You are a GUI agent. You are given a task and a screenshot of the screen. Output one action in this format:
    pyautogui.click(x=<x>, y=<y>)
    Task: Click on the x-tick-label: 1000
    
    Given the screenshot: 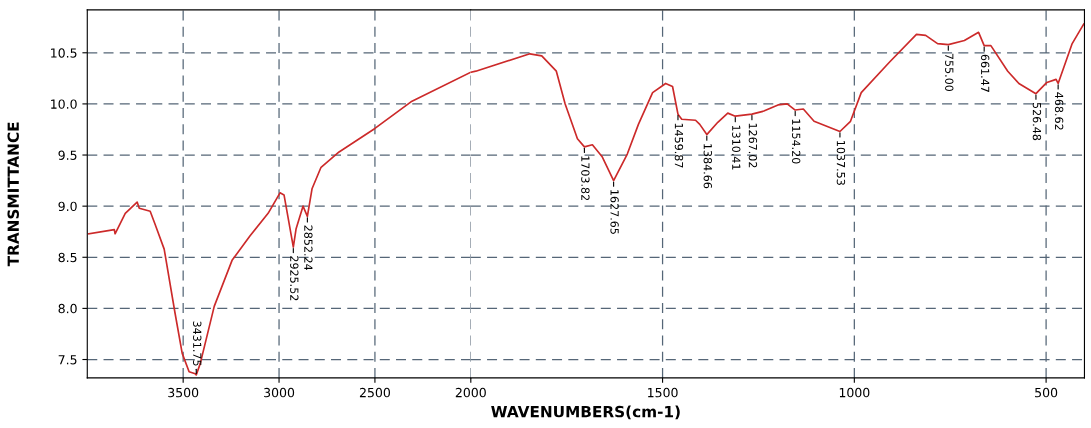 What is the action you would take?
    pyautogui.click(x=854, y=392)
    